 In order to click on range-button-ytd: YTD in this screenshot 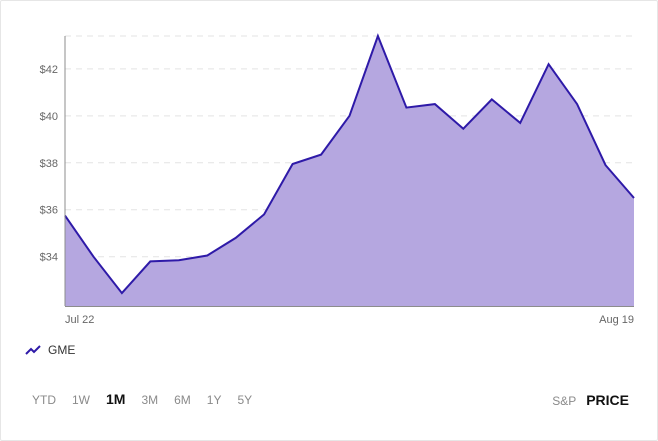, I will do `click(44, 400)`.